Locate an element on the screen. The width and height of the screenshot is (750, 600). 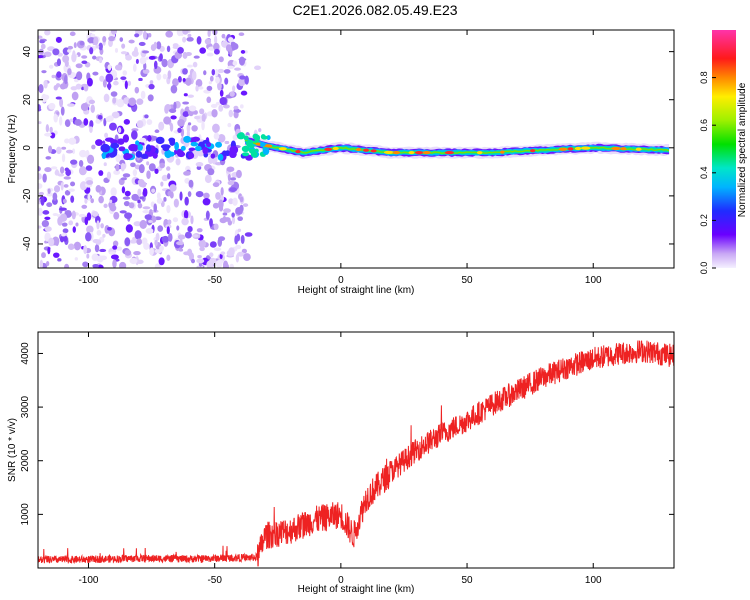
x-tick-label: 100 is located at coordinates (593, 580).